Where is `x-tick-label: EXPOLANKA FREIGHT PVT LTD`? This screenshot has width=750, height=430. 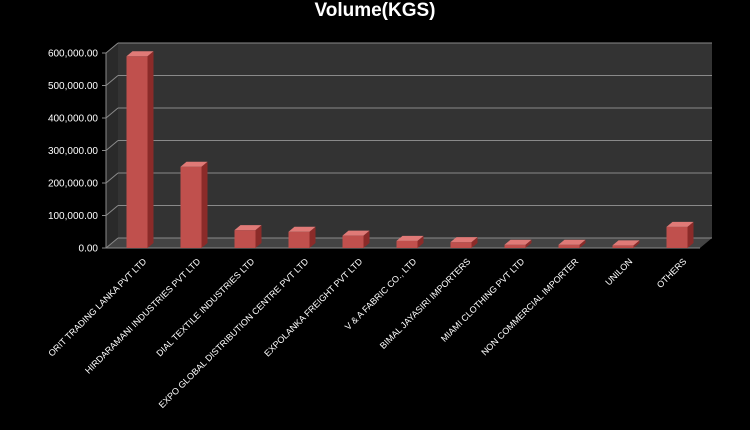
x-tick-label: EXPOLANKA FREIGHT PVT LTD is located at coordinates (313, 307).